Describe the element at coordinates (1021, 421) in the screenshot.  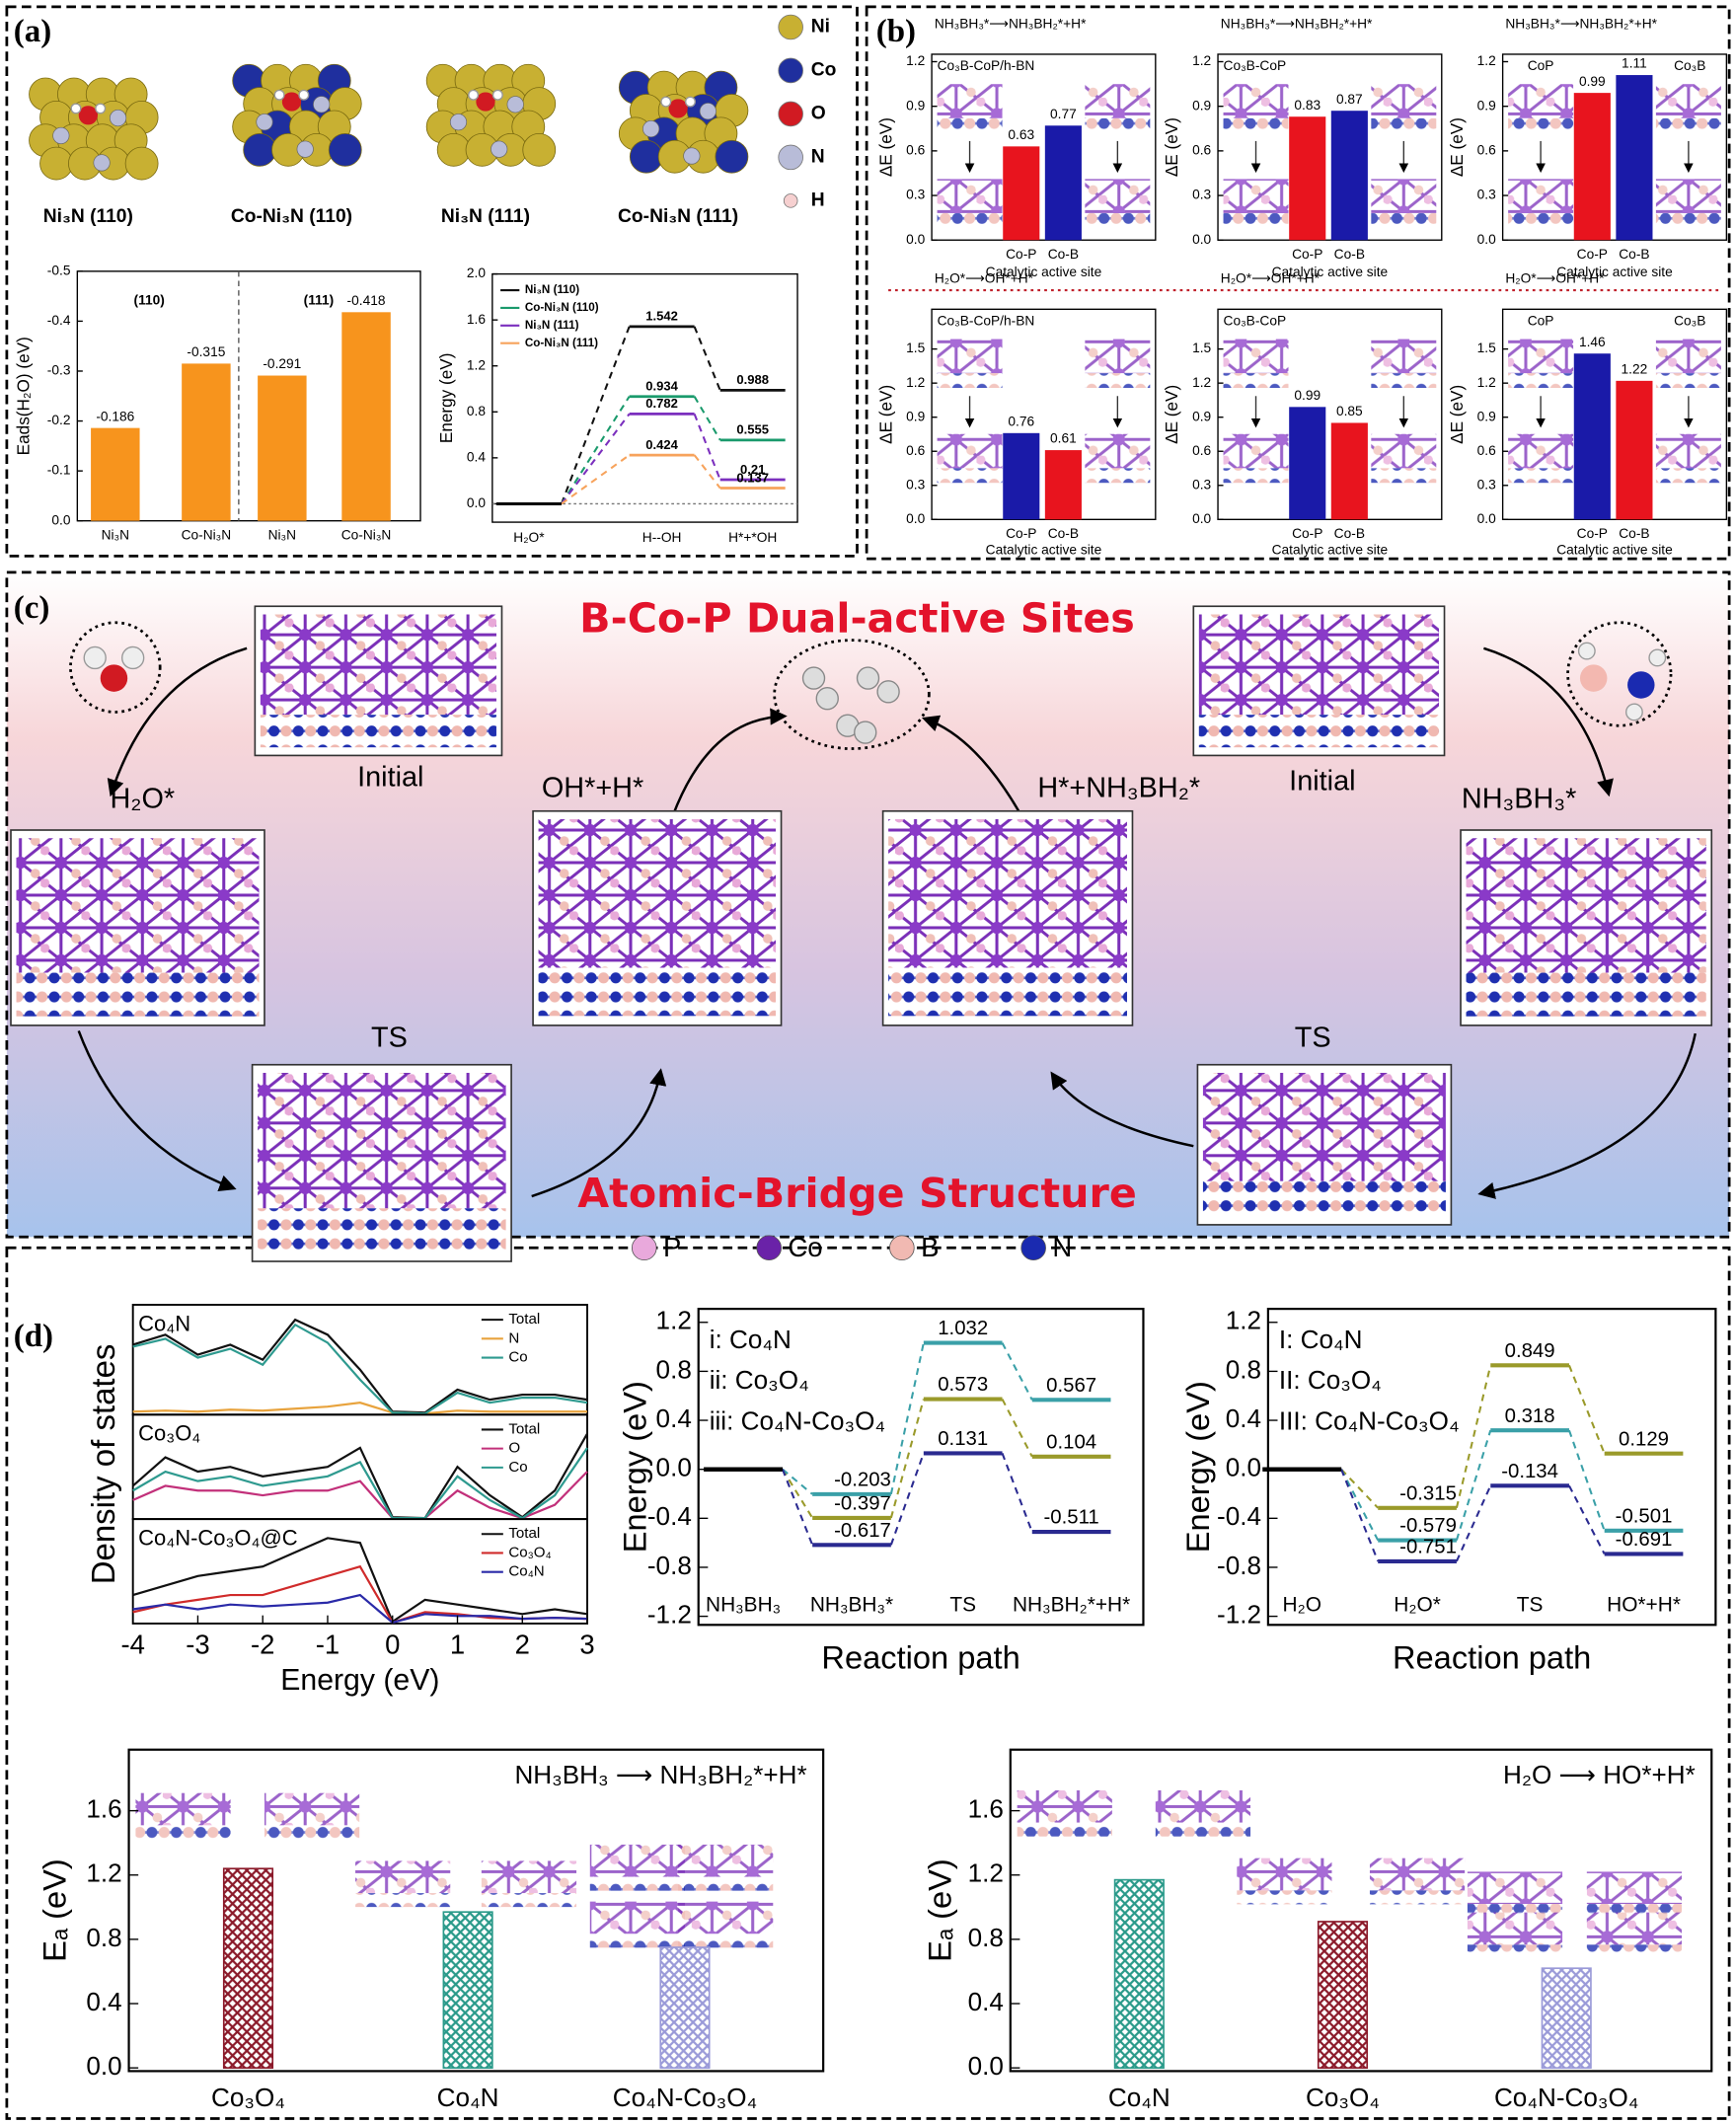
I see `data-label: 0.76` at that location.